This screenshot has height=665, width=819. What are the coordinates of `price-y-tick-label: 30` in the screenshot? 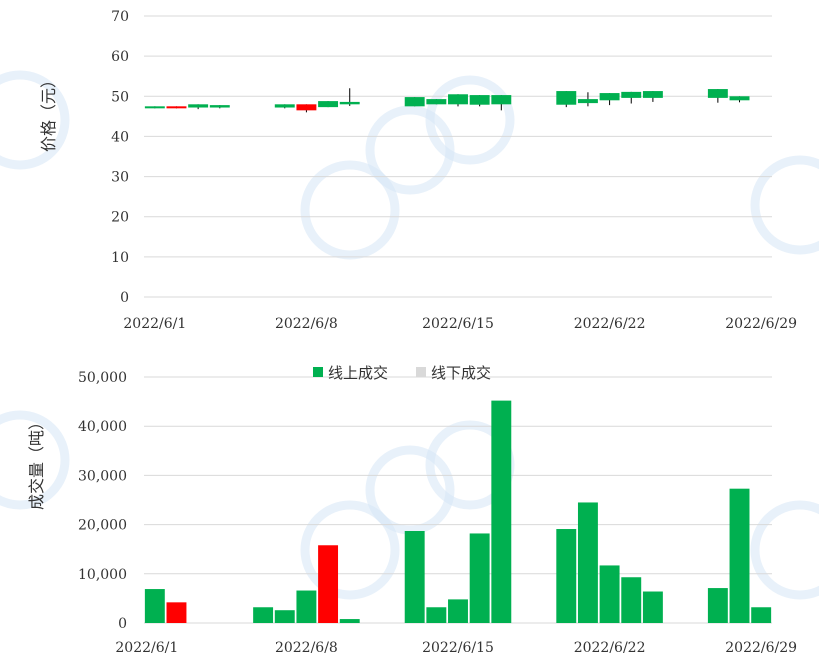 It's located at (120, 178).